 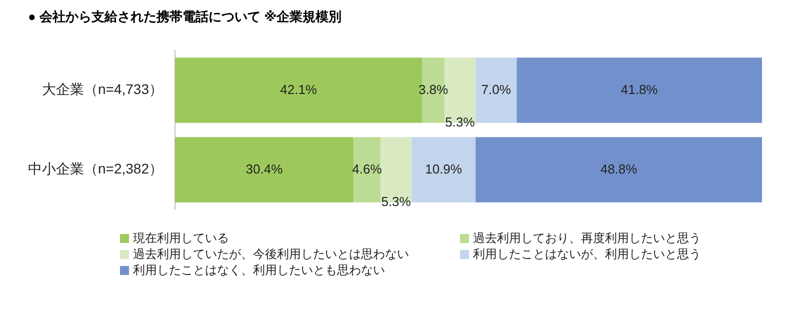 What do you see at coordinates (299, 89) in the screenshot?
I see `data-label: 42.1%` at bounding box center [299, 89].